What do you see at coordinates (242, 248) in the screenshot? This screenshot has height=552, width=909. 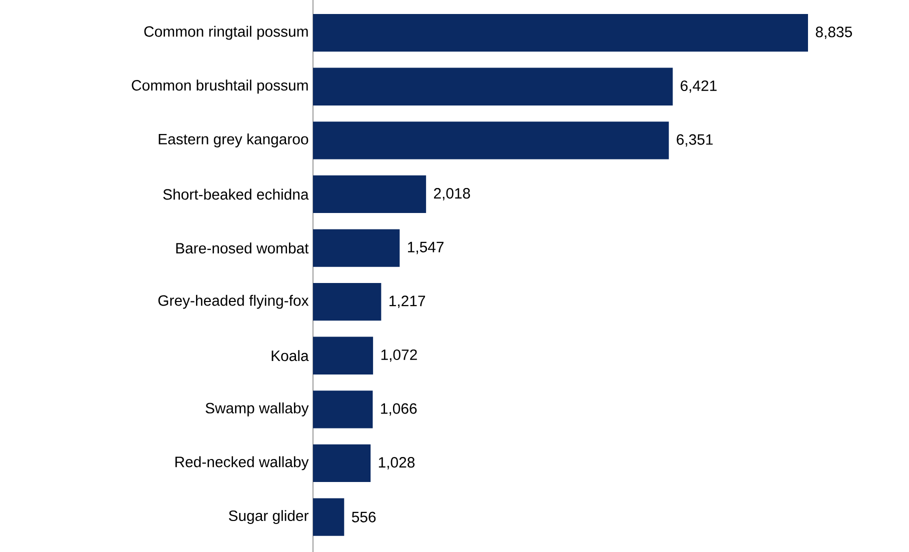 I see `y-tick-label: Bare-nosed wombat` at bounding box center [242, 248].